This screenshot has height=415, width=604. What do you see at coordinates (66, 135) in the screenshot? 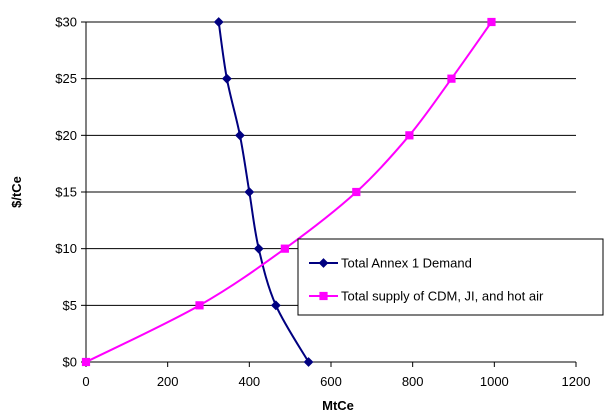
I see `y-tick-label: $20` at bounding box center [66, 135].